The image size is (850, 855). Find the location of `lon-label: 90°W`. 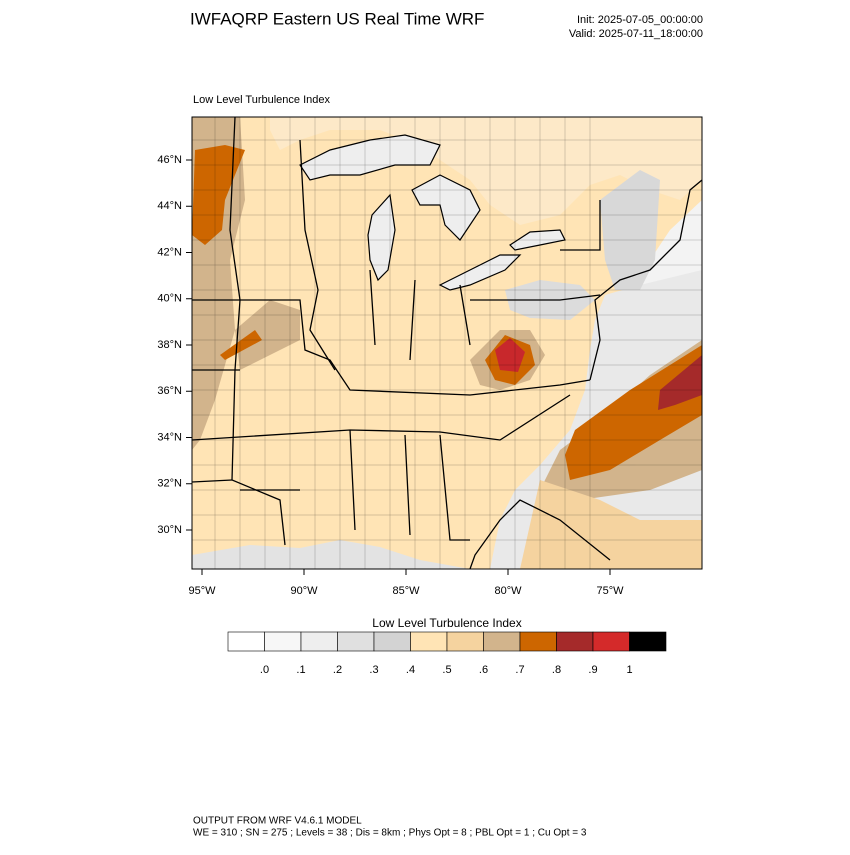

lon-label: 90°W is located at coordinates (304, 591).